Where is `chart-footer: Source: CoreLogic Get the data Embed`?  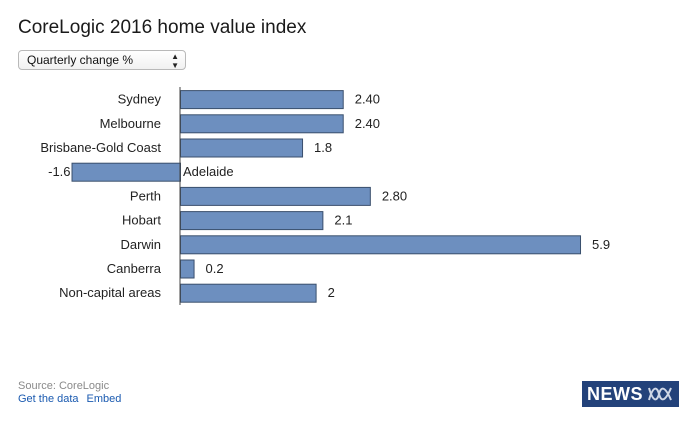 chart-footer: Source: CoreLogic Get the data Embed is located at coordinates (73, 393).